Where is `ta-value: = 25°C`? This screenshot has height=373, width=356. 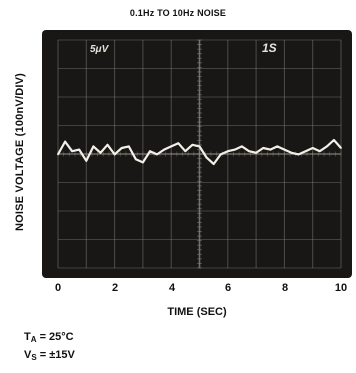
ta-value: = 25°C is located at coordinates (55, 337).